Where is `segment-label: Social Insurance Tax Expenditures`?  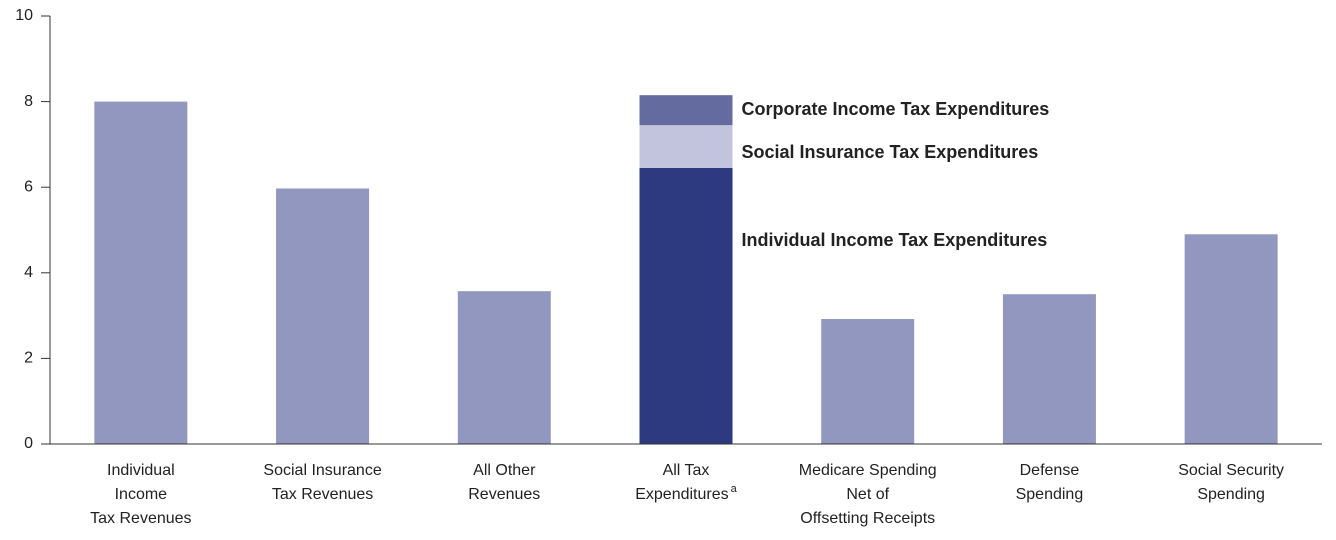
segment-label: Social Insurance Tax Expenditures is located at coordinates (890, 152).